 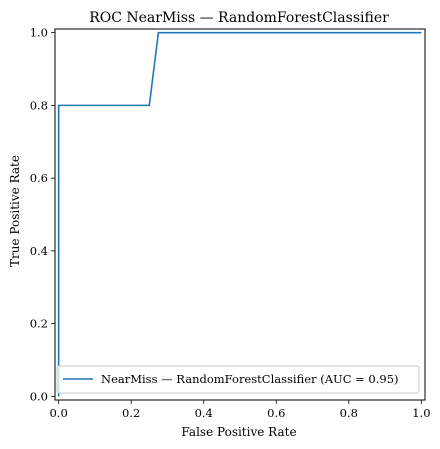 What do you see at coordinates (240, 410) in the screenshot?
I see `x-axis: 0.0 0.2 0.4 0.6 0.8 1.0` at bounding box center [240, 410].